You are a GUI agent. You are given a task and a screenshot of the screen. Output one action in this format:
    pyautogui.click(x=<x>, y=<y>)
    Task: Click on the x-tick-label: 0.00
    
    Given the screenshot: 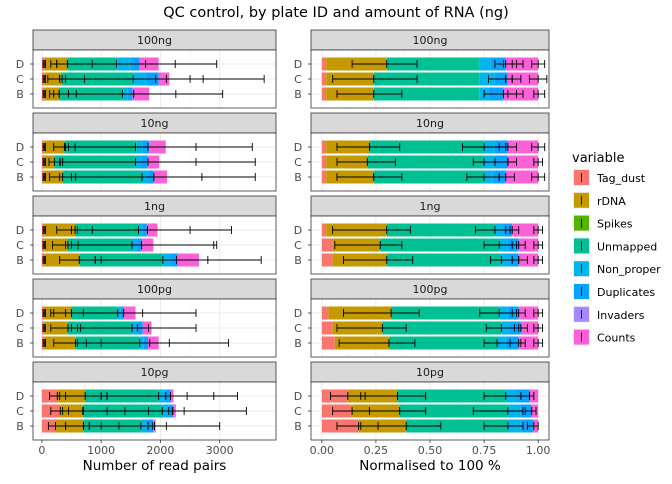 What is the action you would take?
    pyautogui.click(x=322, y=450)
    